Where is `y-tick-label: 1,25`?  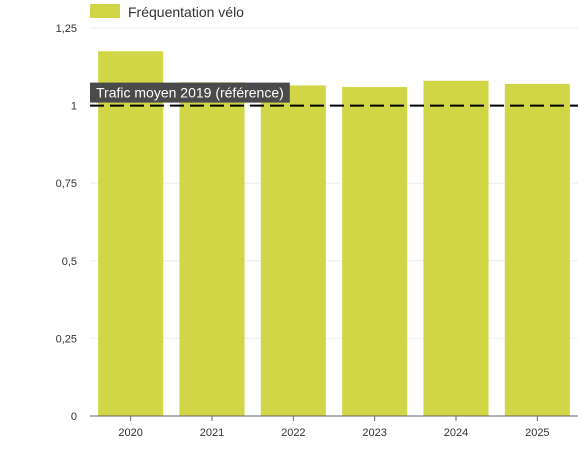 y-tick-label: 1,25 is located at coordinates (66, 29).